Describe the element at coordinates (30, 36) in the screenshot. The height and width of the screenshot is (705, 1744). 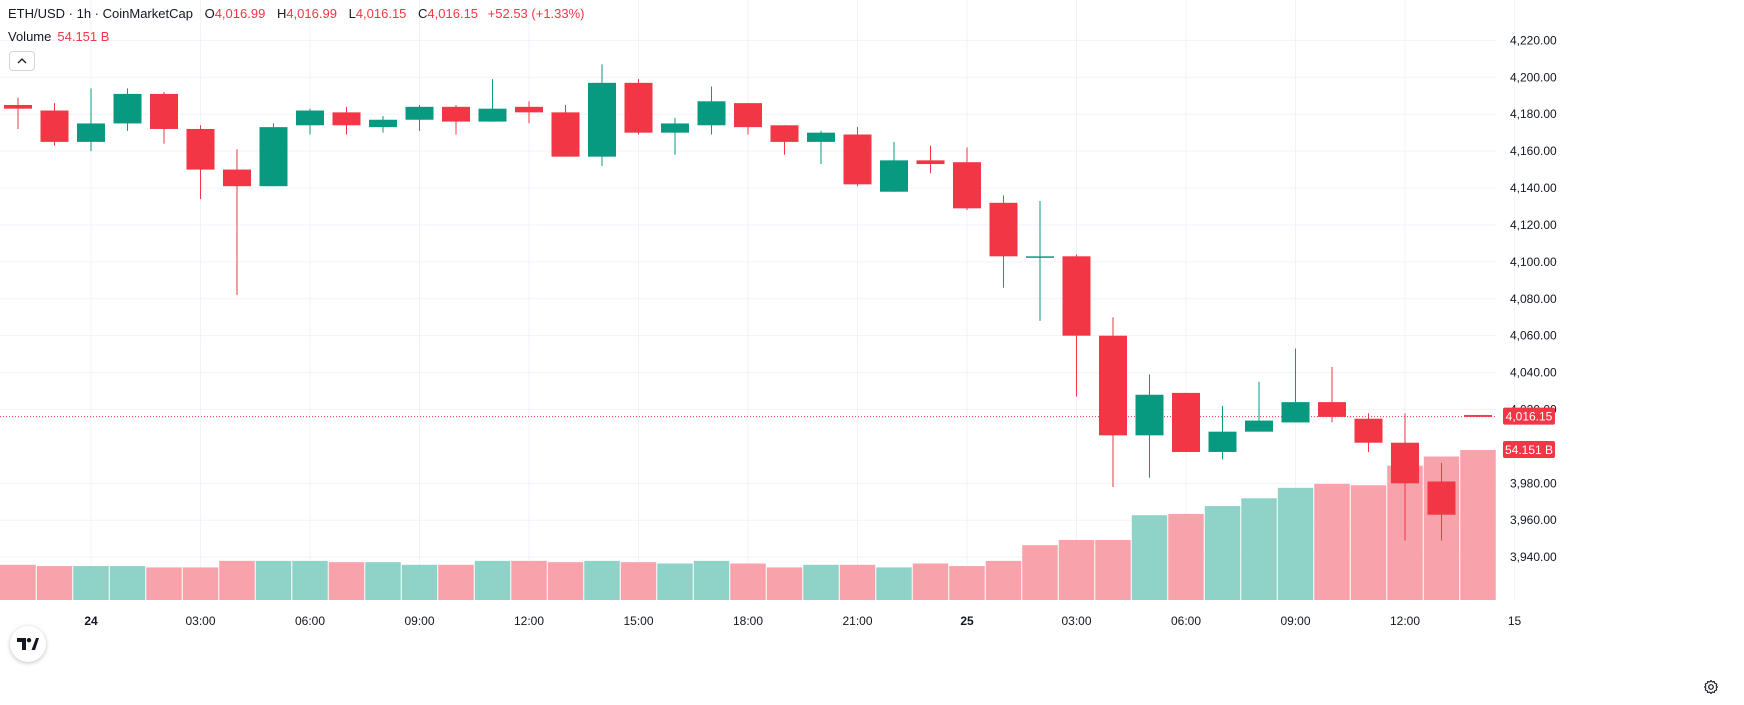
I see `volume-label: Volume` at that location.